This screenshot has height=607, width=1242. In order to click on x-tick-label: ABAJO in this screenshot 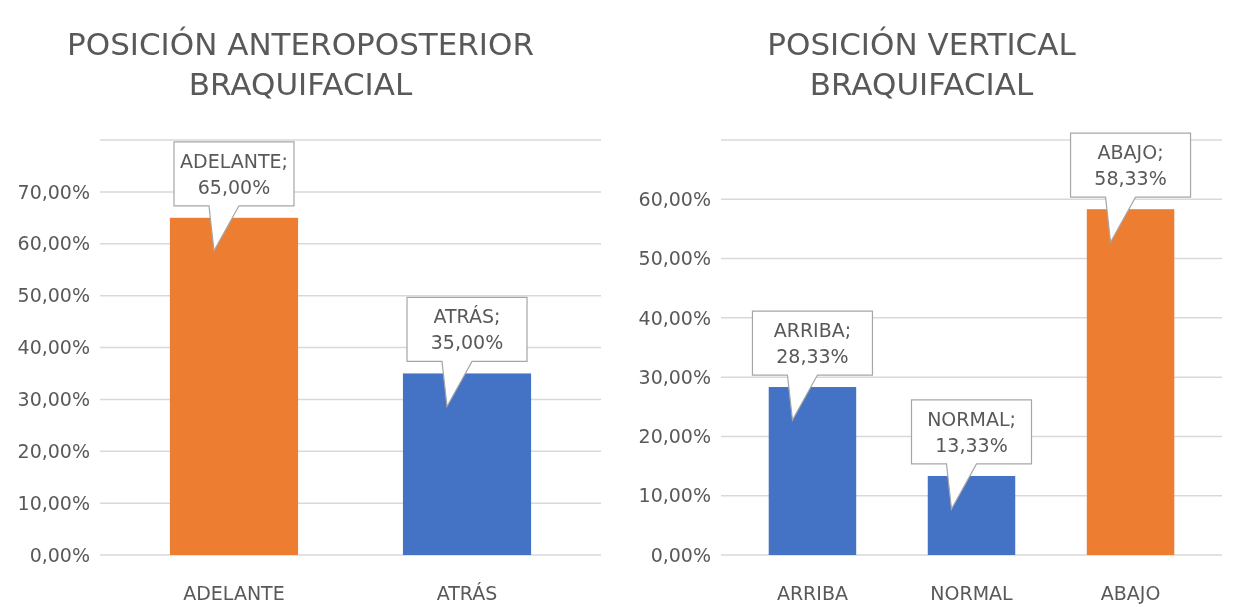, I will do `click(1130, 593)`.